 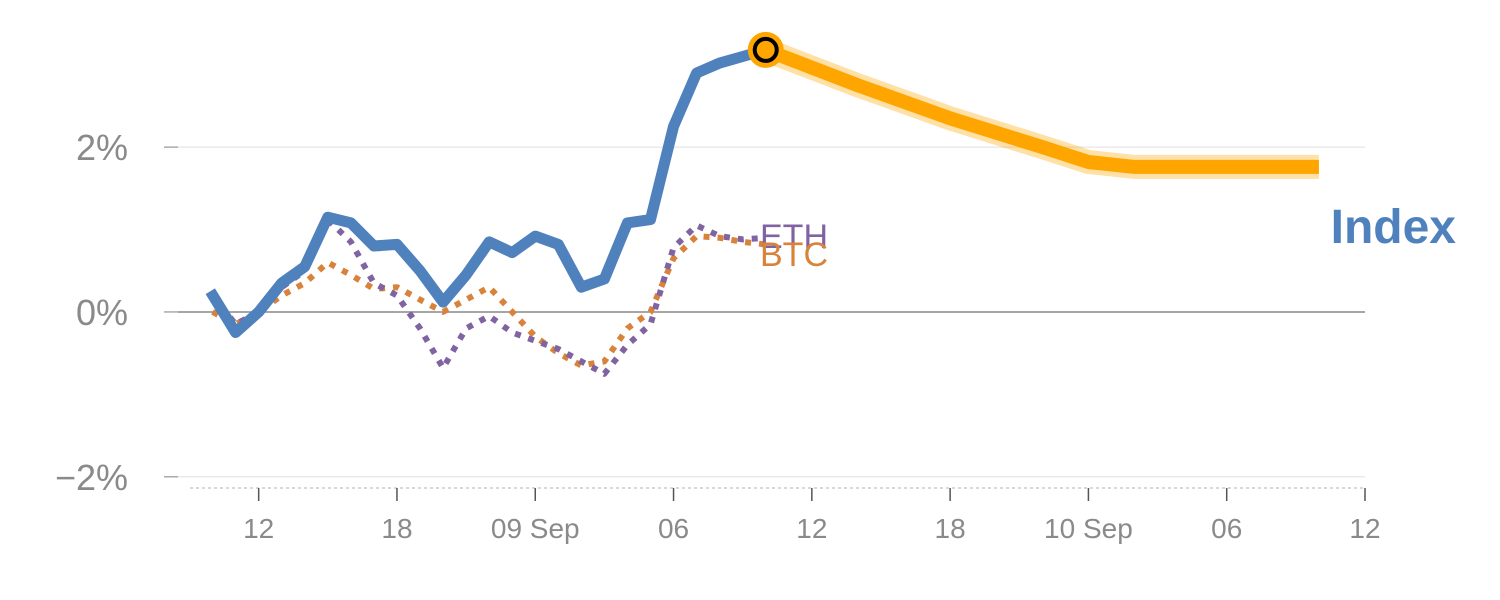 I want to click on eth-series-label: ETH, so click(x=794, y=237).